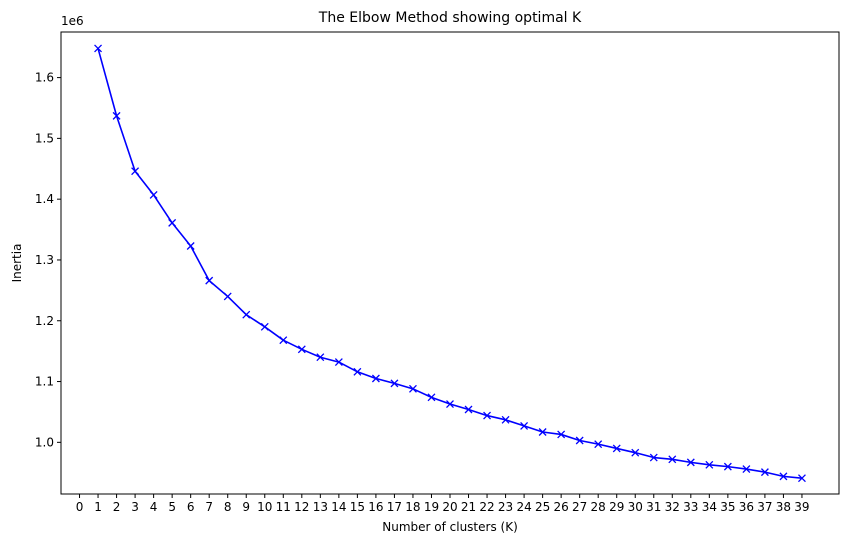  What do you see at coordinates (690, 507) in the screenshot?
I see `x-tick-label: 33` at bounding box center [690, 507].